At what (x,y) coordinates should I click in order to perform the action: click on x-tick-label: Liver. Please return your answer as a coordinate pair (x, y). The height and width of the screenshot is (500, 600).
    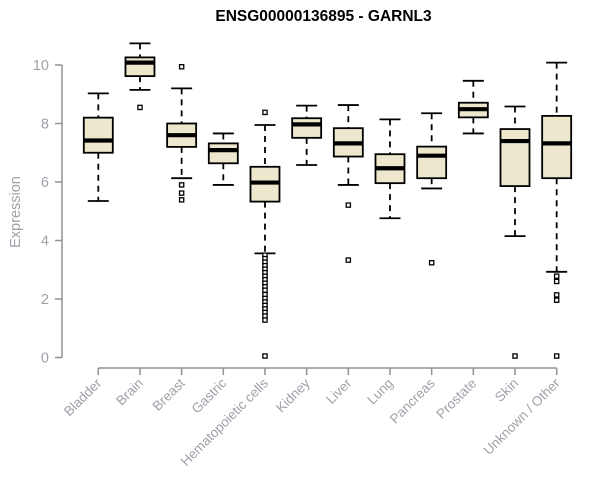
    Looking at the image, I should click on (339, 391).